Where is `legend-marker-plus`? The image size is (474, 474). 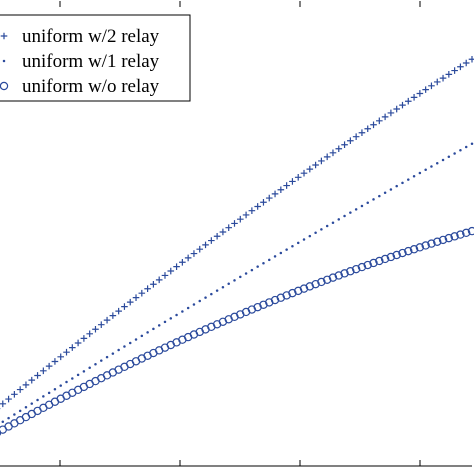 legend-marker-plus is located at coordinates (4, 36).